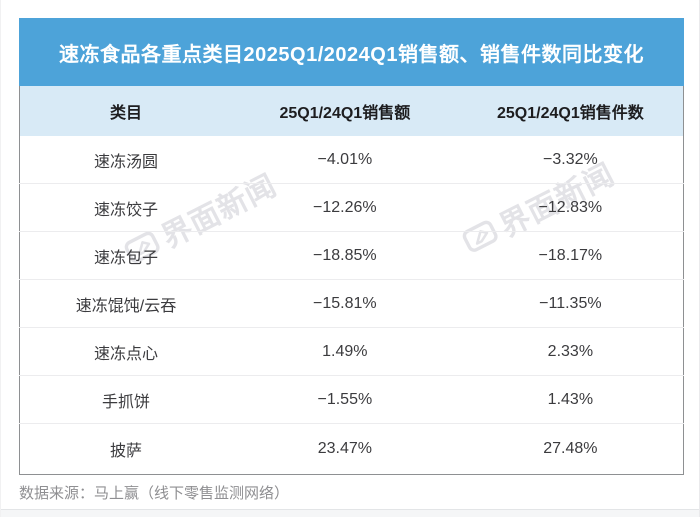 The image size is (700, 517). I want to click on table-row: 手抓饼 −1.55% 1.43%, so click(351, 399).